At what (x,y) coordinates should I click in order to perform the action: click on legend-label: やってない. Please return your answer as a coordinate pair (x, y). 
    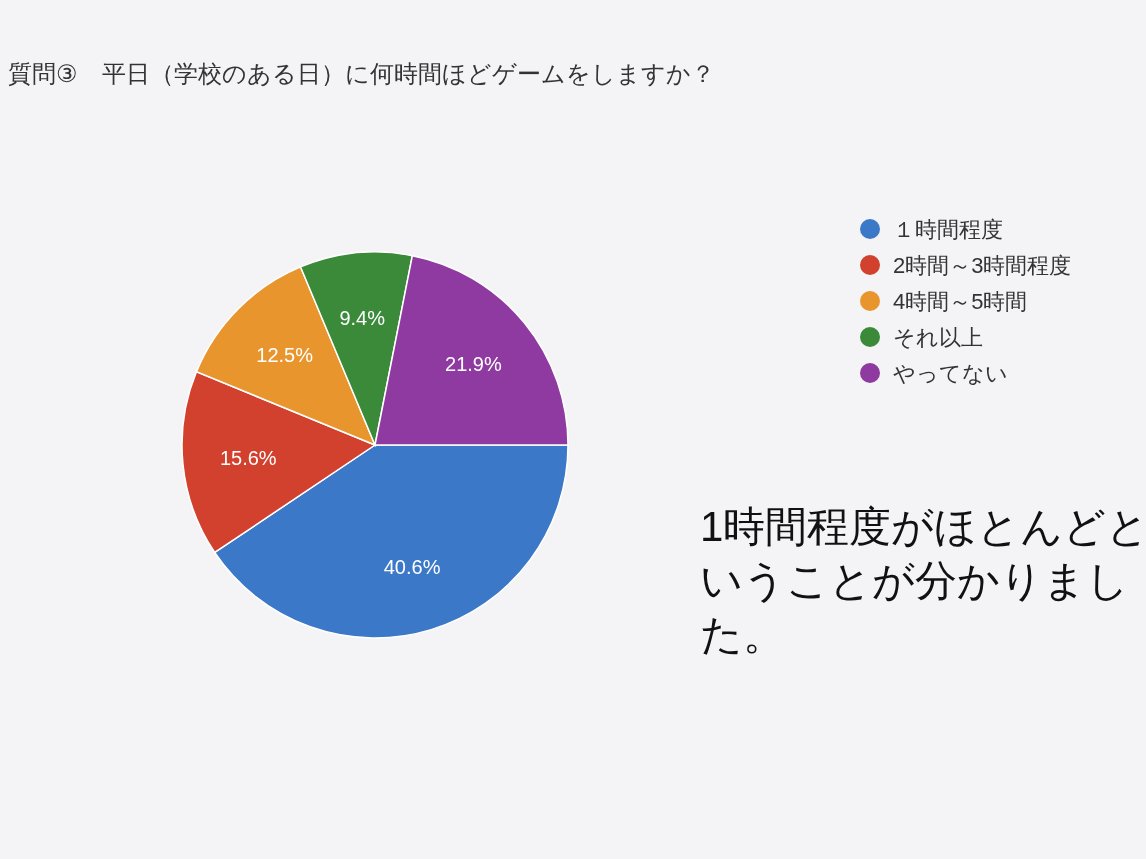
    Looking at the image, I should click on (950, 373).